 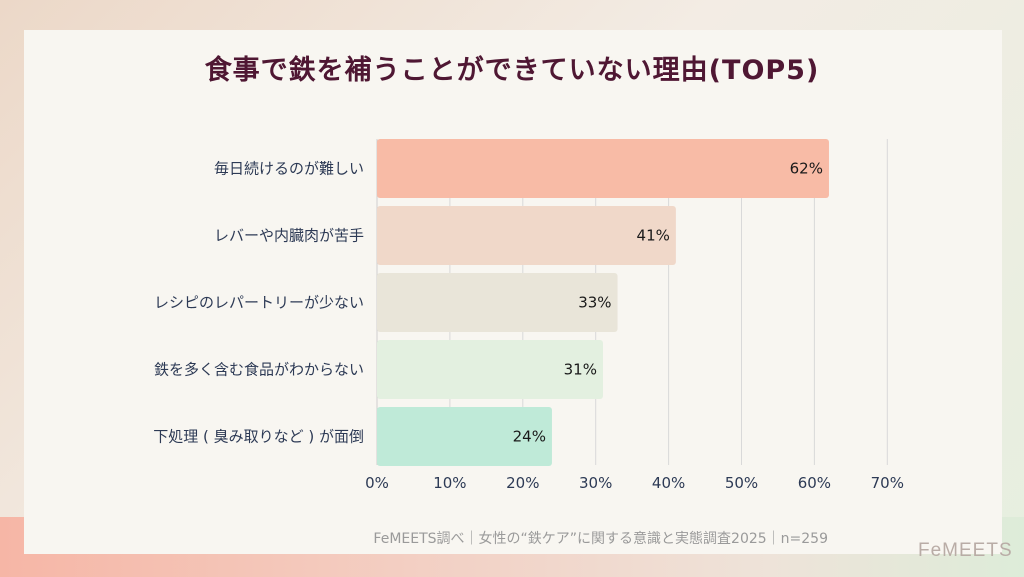 I want to click on value-label: 62%, so click(x=806, y=169).